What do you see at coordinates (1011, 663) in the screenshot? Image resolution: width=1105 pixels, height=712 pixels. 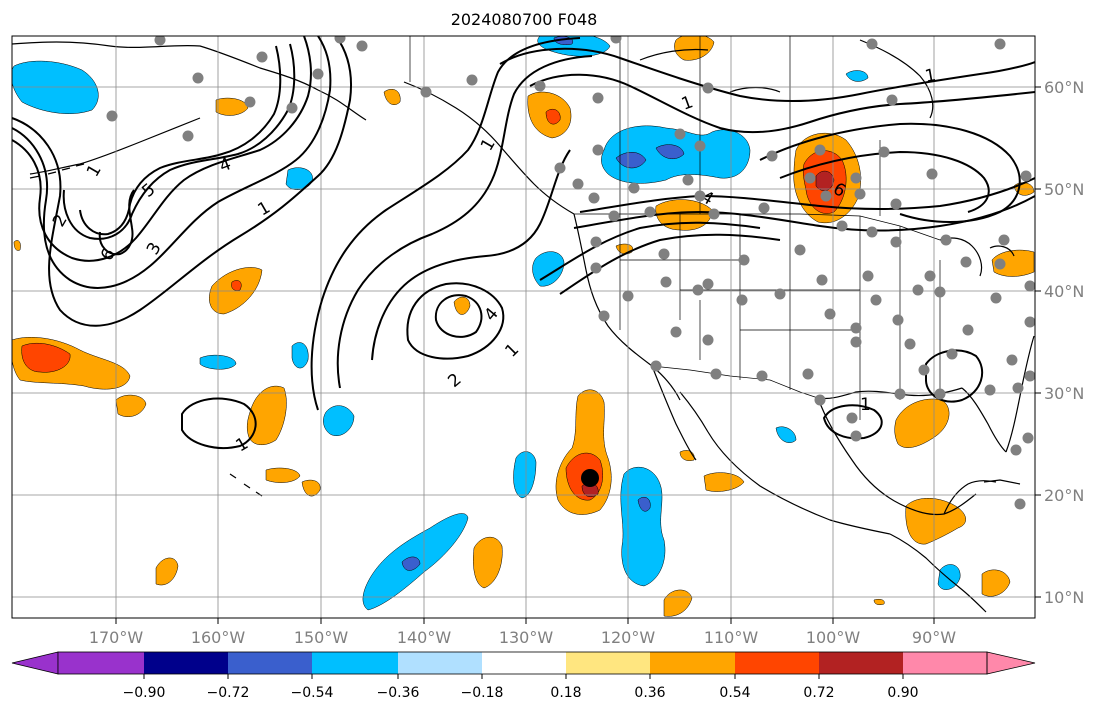 I see `colorbar-max-extend` at bounding box center [1011, 663].